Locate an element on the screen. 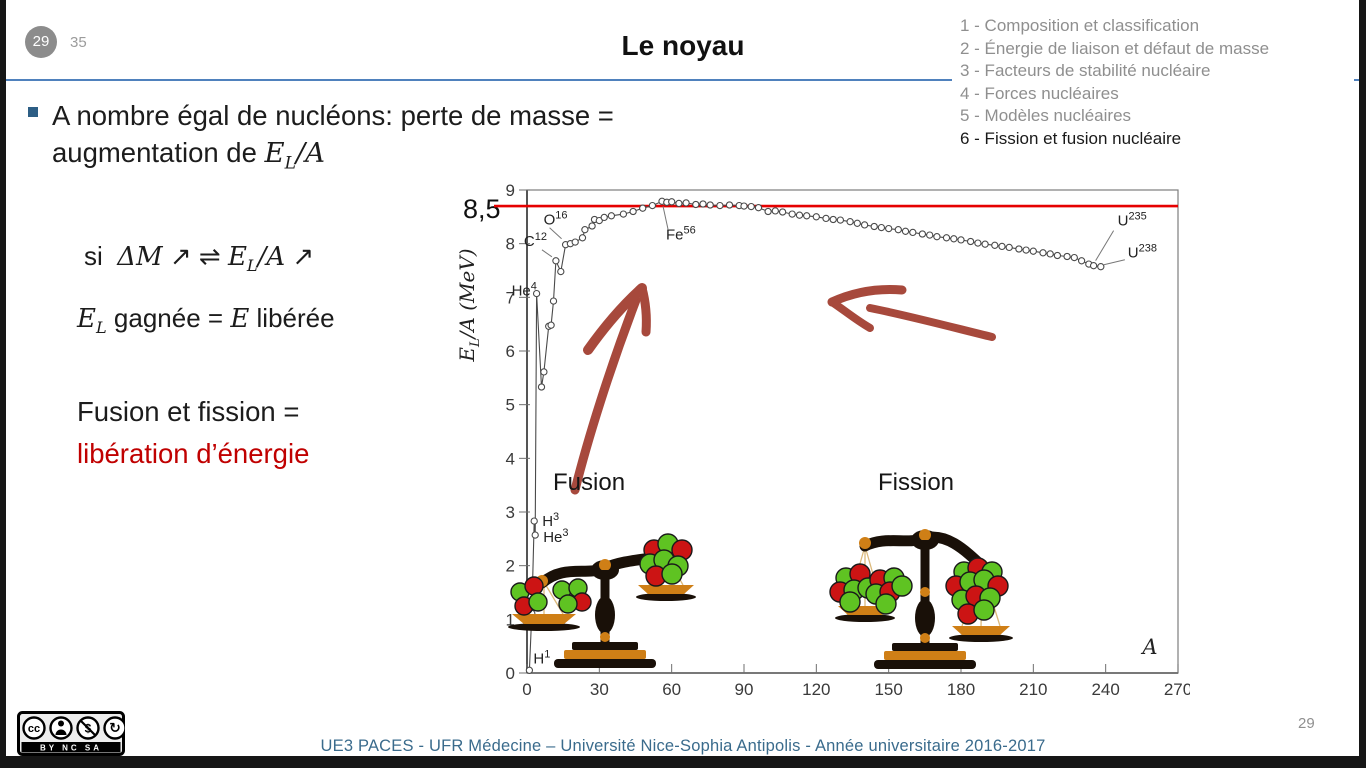  y-tick-label: 8 is located at coordinates (510, 244).